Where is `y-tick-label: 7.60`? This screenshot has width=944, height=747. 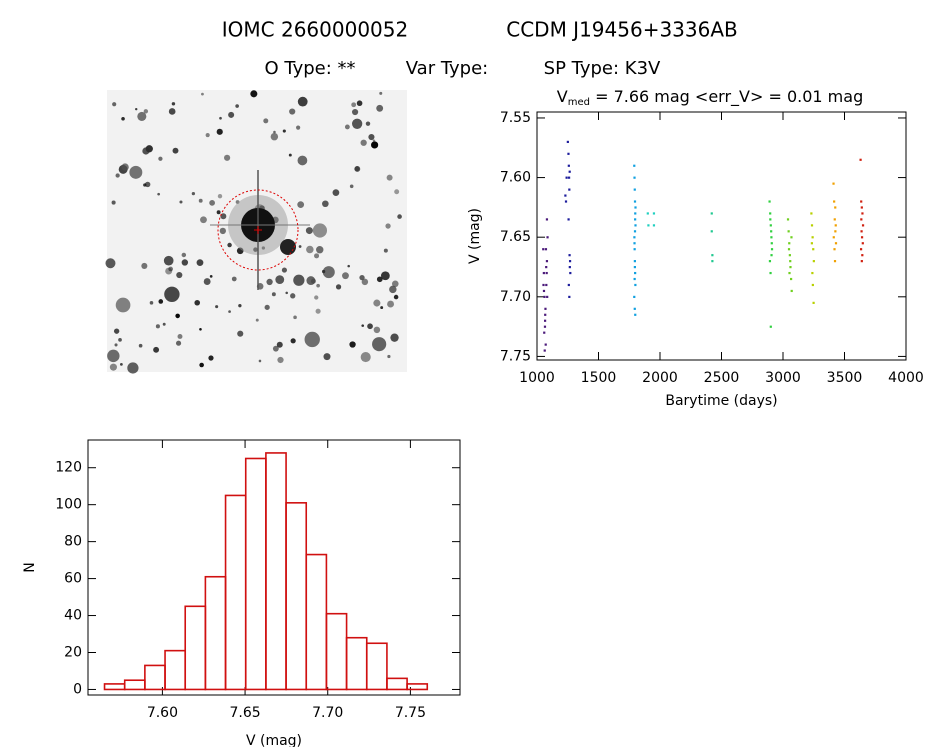
y-tick-label: 7.60 is located at coordinates (515, 178).